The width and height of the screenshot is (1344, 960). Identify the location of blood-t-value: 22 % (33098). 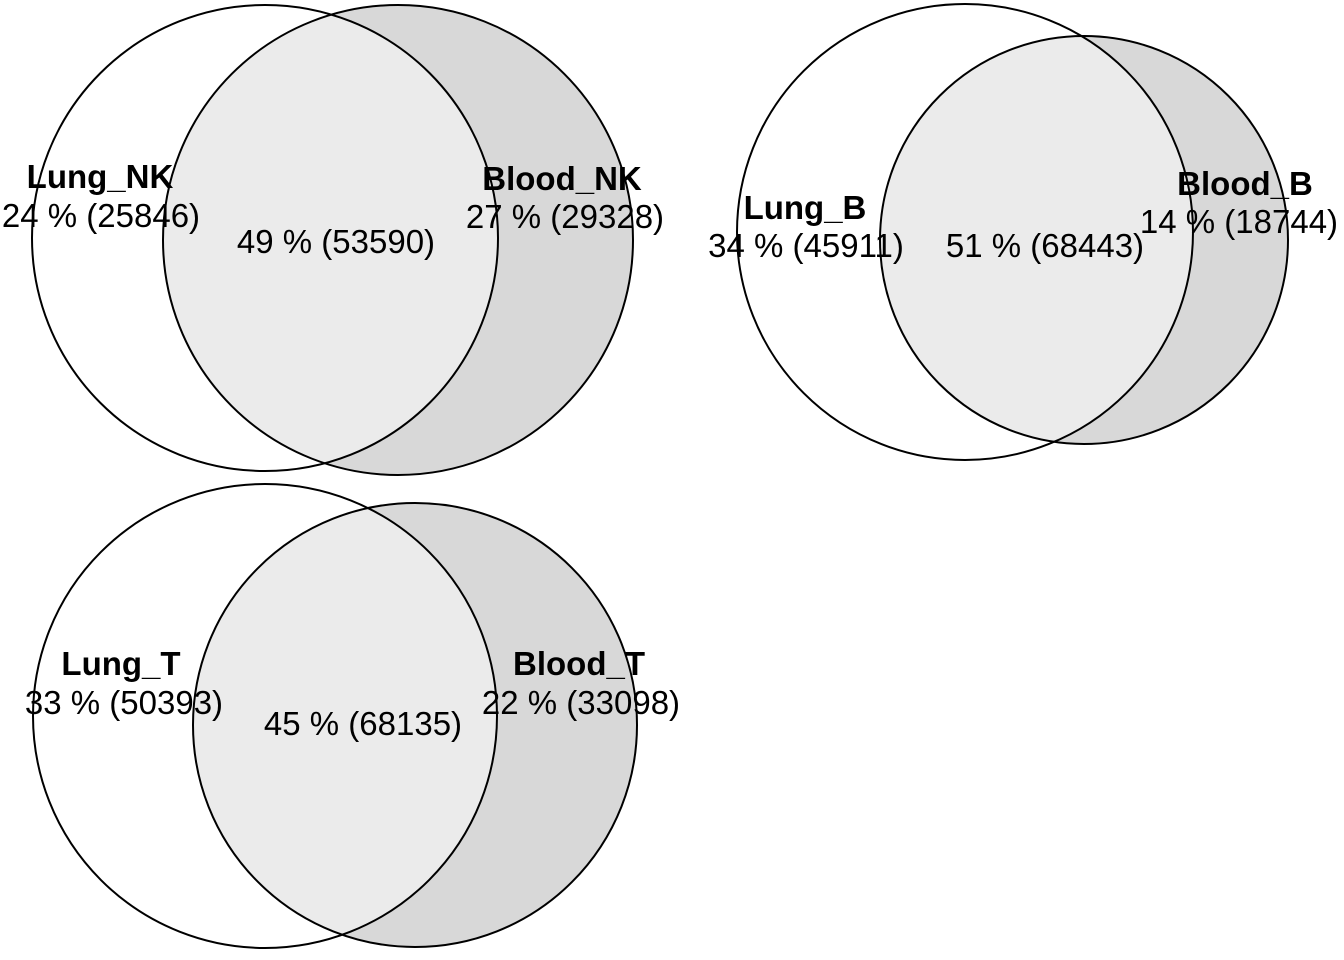
(581, 702).